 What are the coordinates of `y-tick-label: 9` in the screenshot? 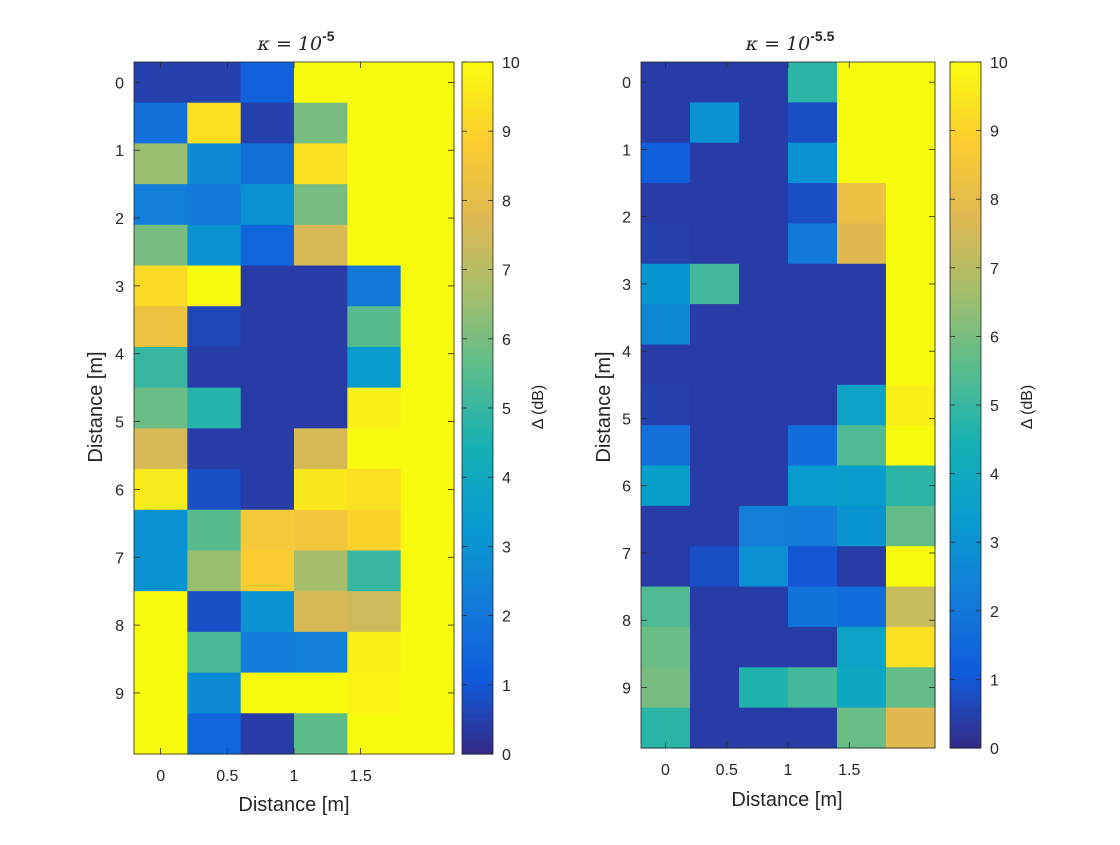 It's located at (626, 688).